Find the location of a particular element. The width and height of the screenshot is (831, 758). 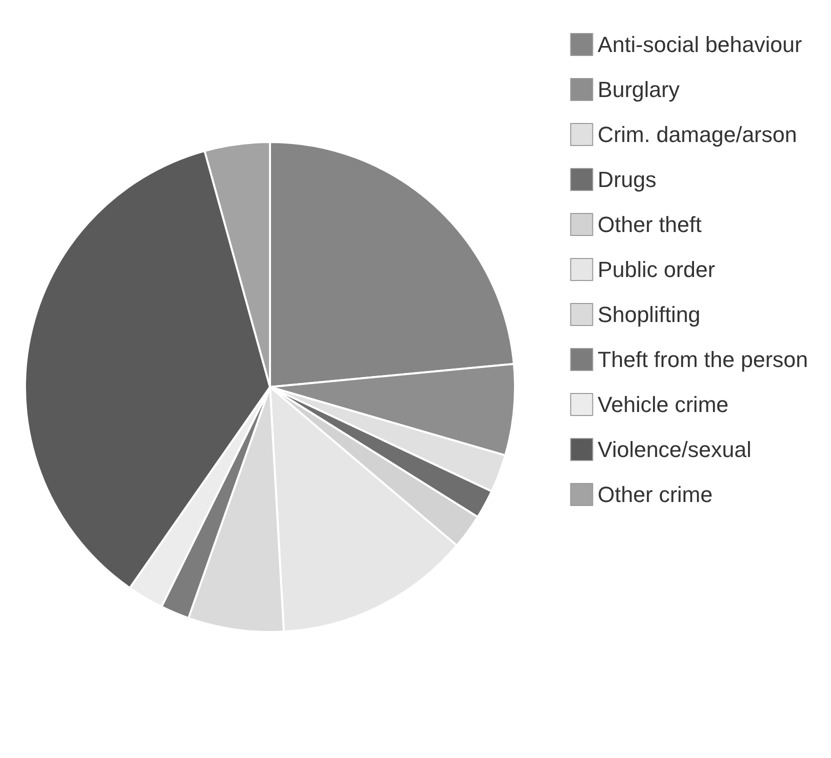

legend-label: Theft from the person is located at coordinates (703, 359).